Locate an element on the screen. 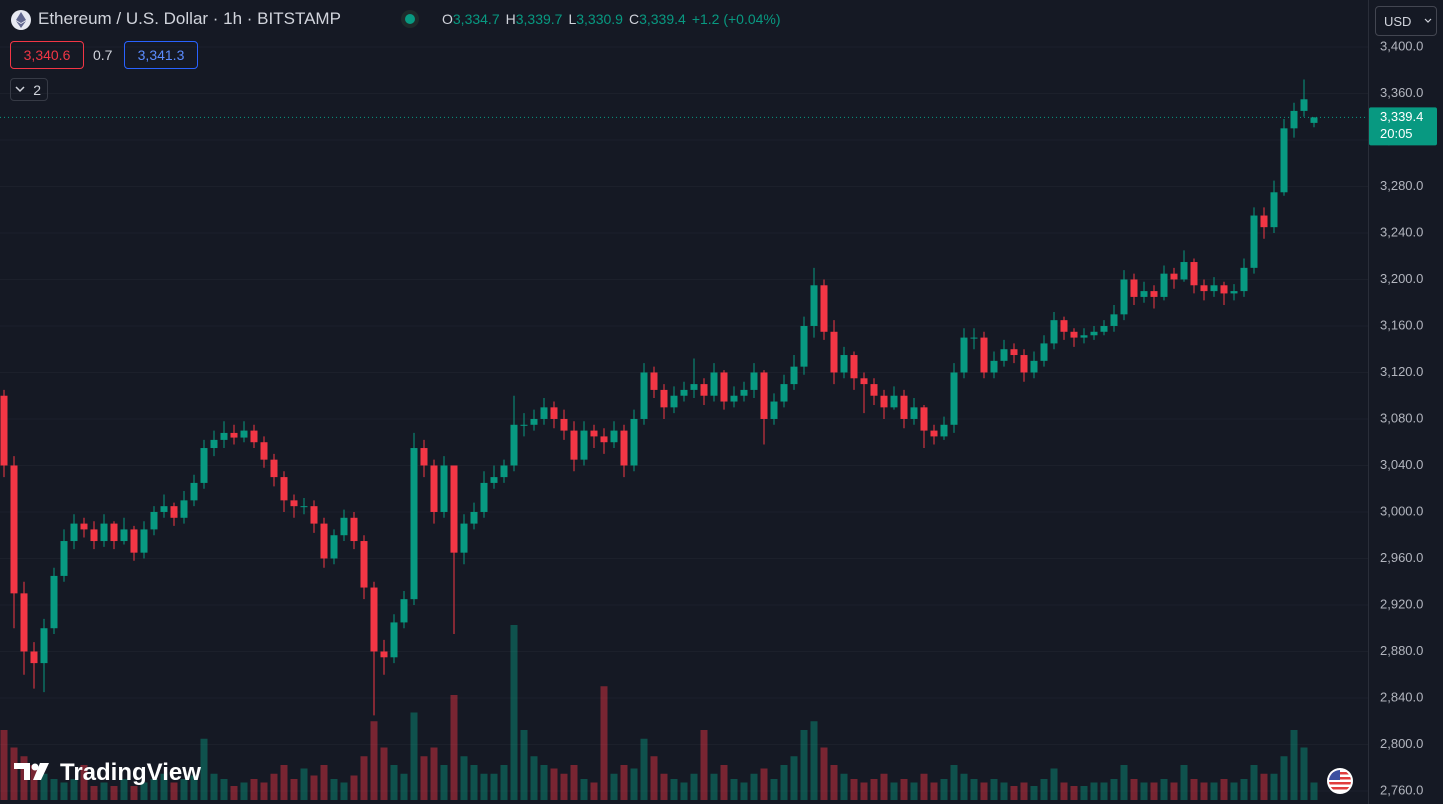 The height and width of the screenshot is (804, 1443). last-price-label: 3,339.4 is located at coordinates (1401, 116).